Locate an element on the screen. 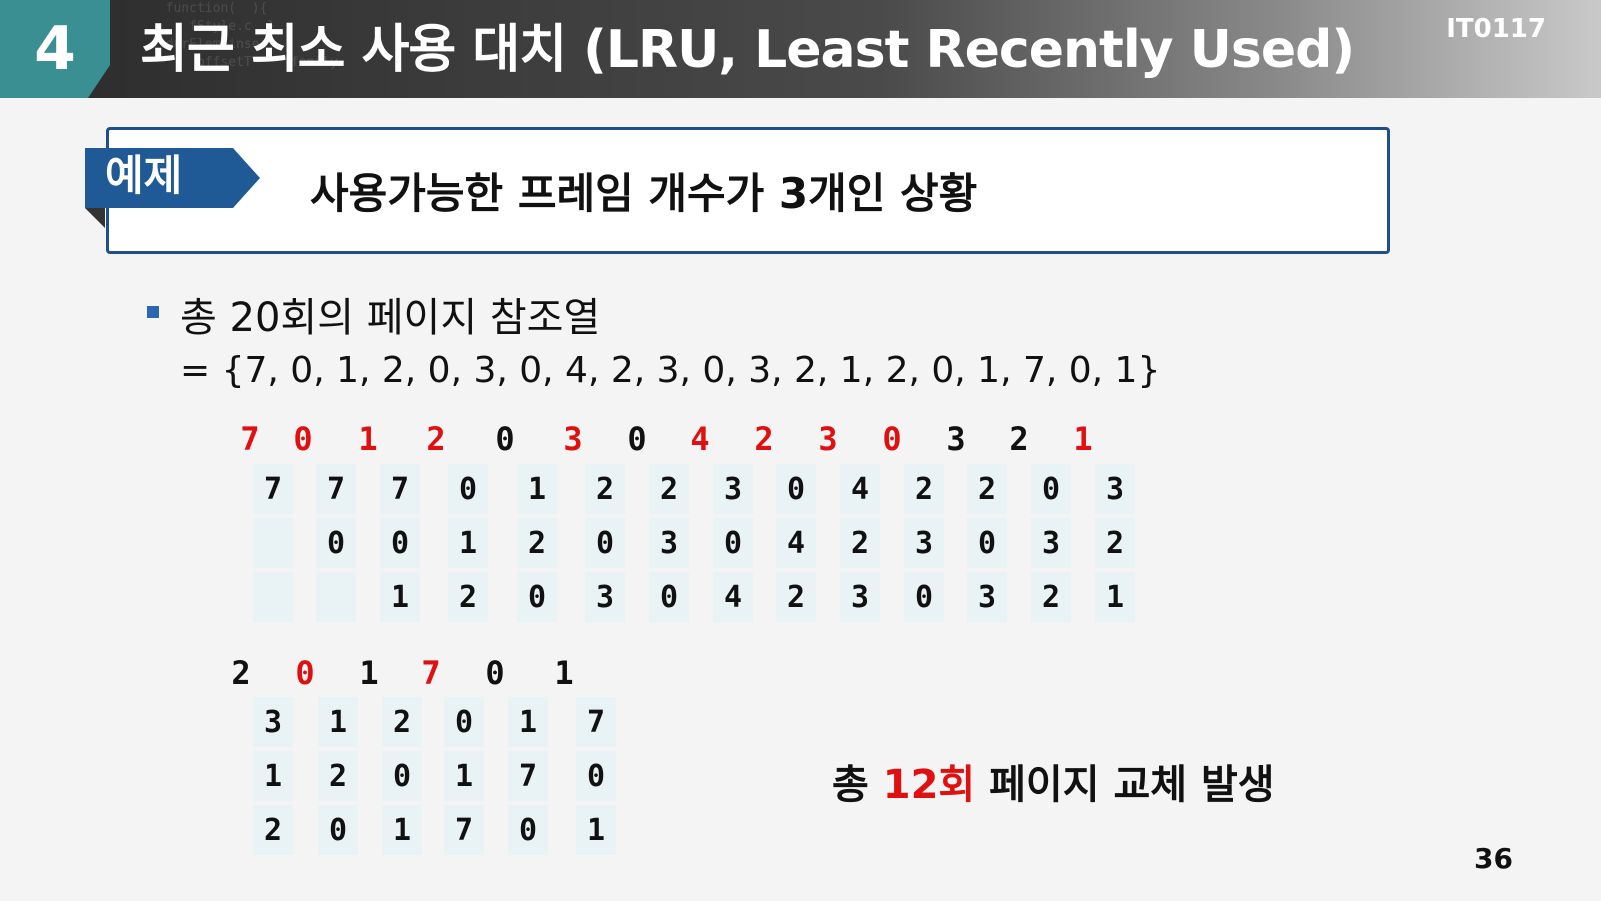  row1-reference-11: 3 is located at coordinates (956, 439).